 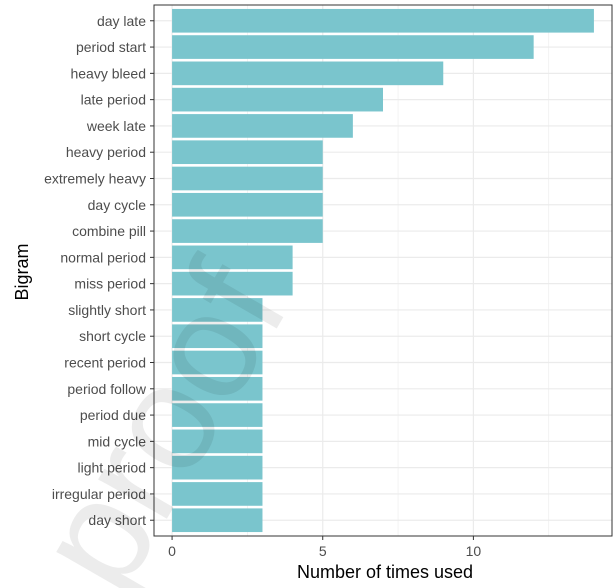 I want to click on x-tick-label: 5, so click(x=323, y=551).